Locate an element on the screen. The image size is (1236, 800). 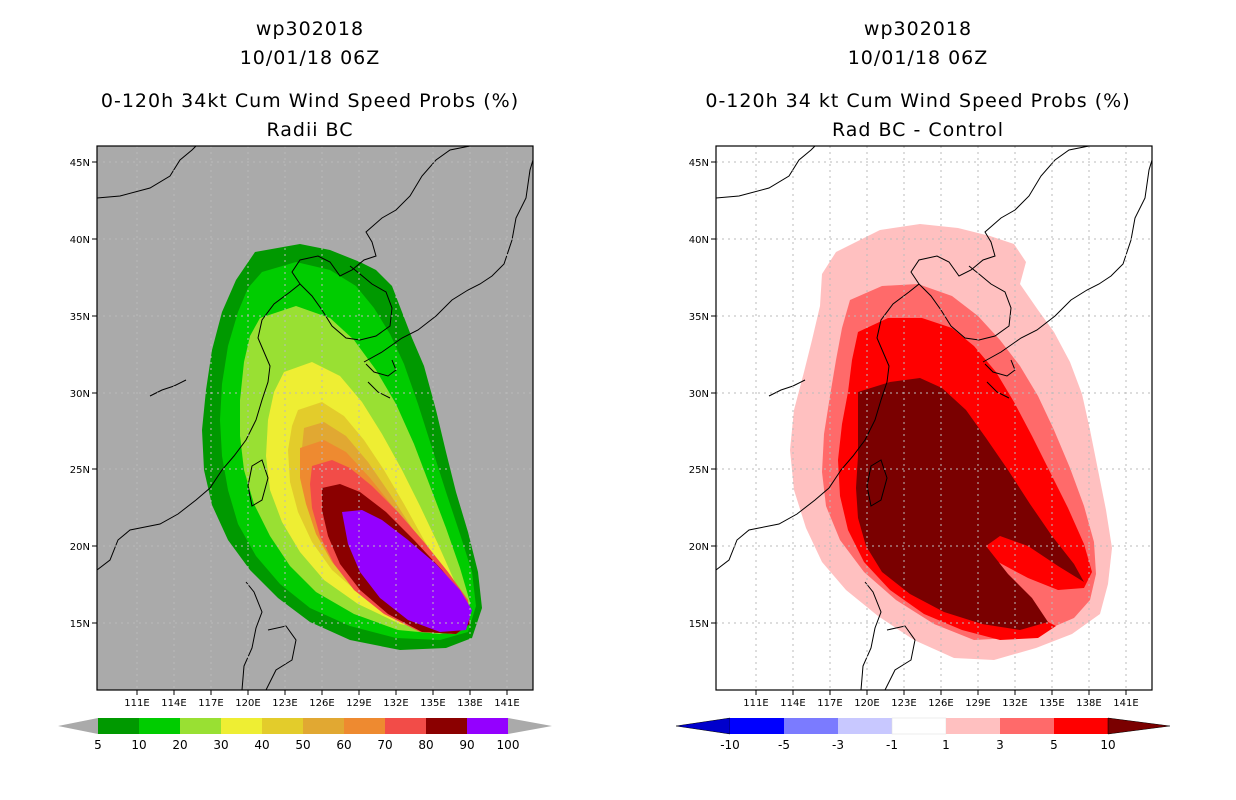
lat-label: 45N is located at coordinates (80, 163).